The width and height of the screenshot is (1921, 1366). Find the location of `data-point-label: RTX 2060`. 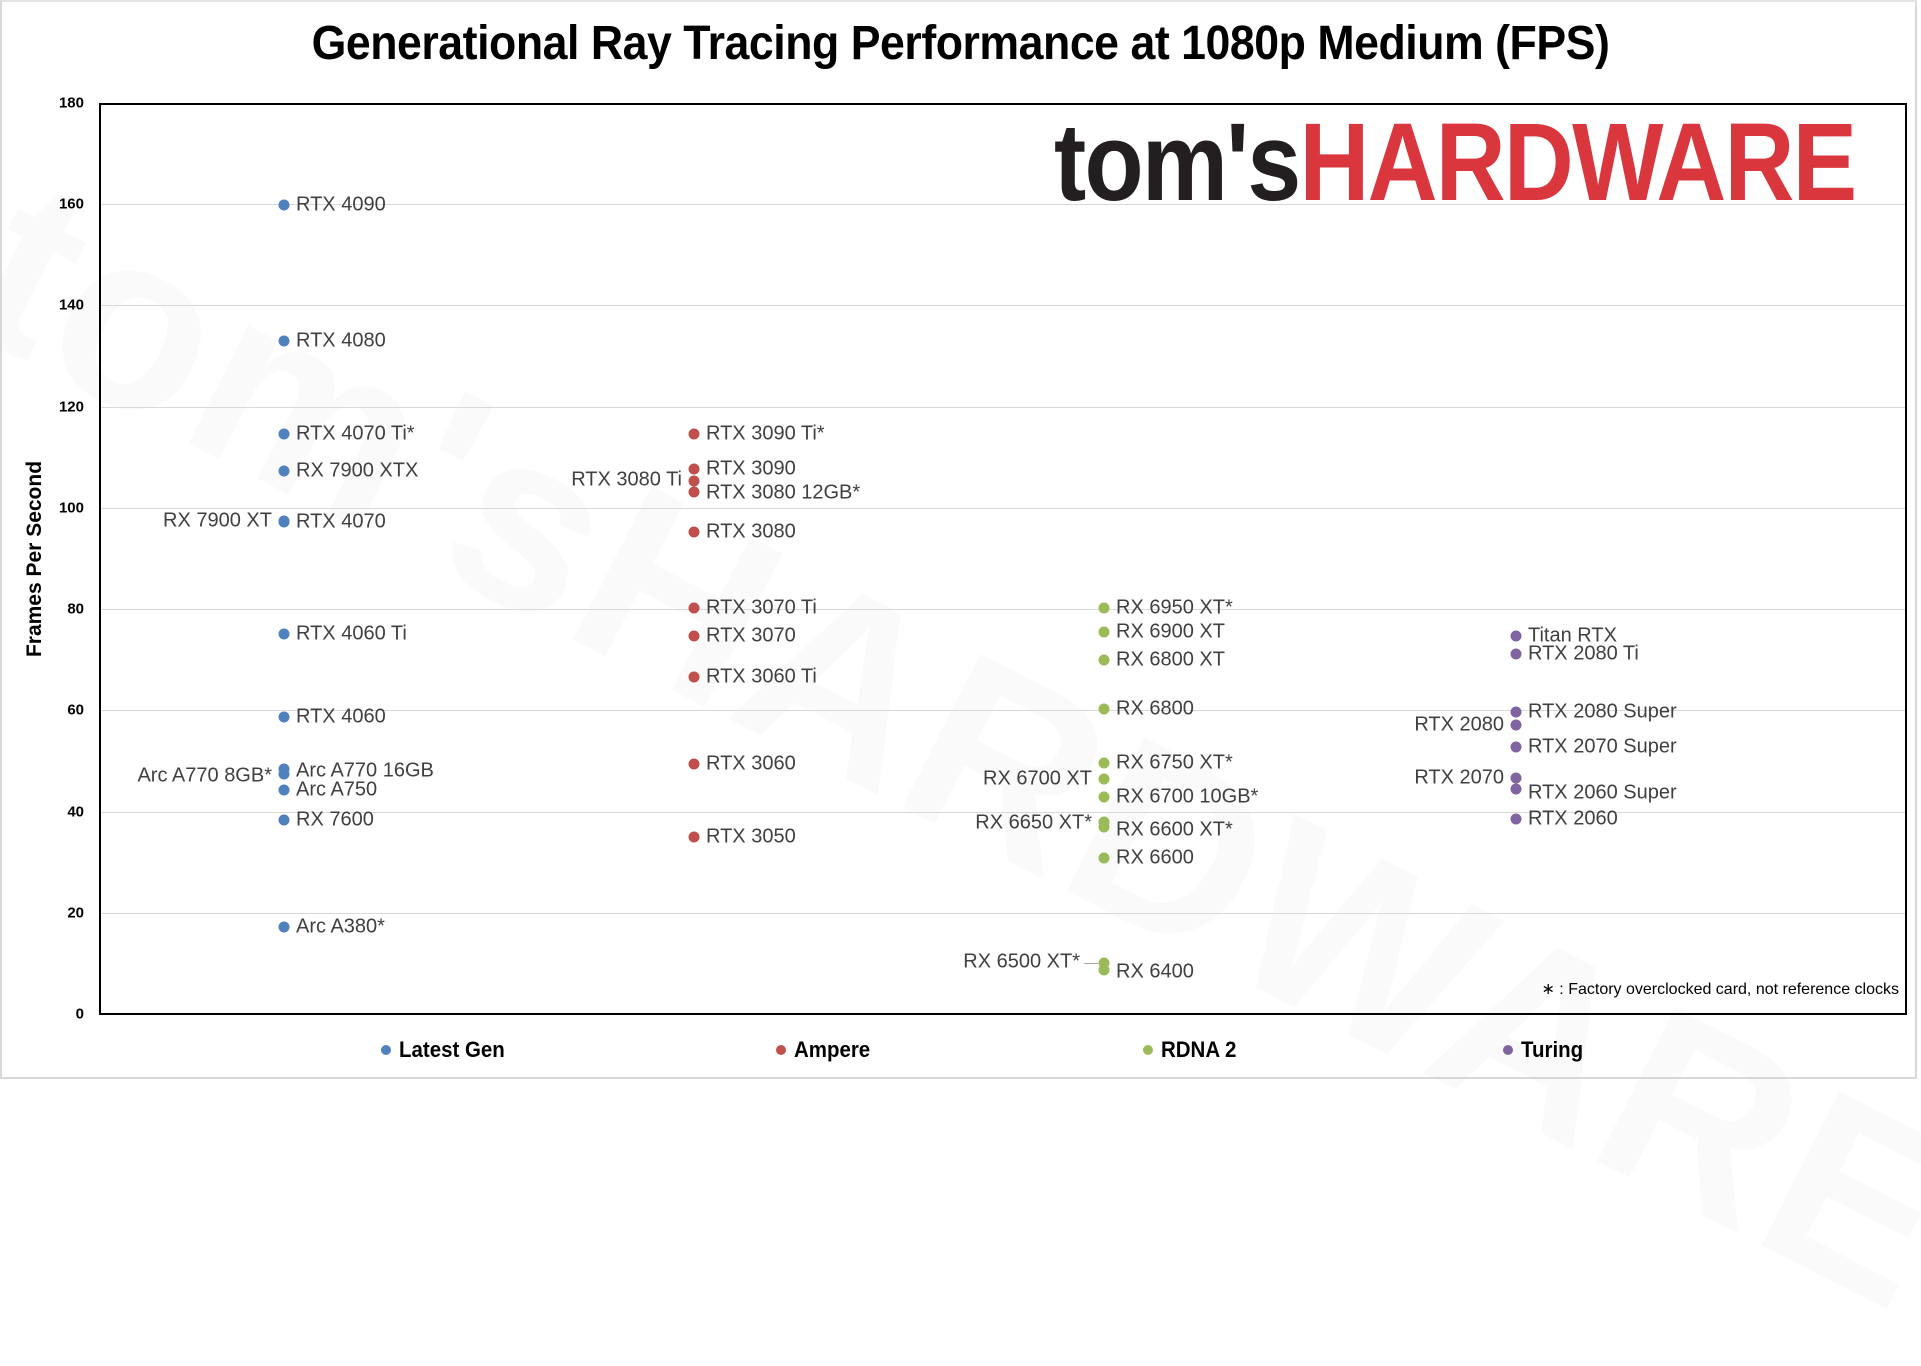

data-point-label: RTX 2060 is located at coordinates (1573, 818).